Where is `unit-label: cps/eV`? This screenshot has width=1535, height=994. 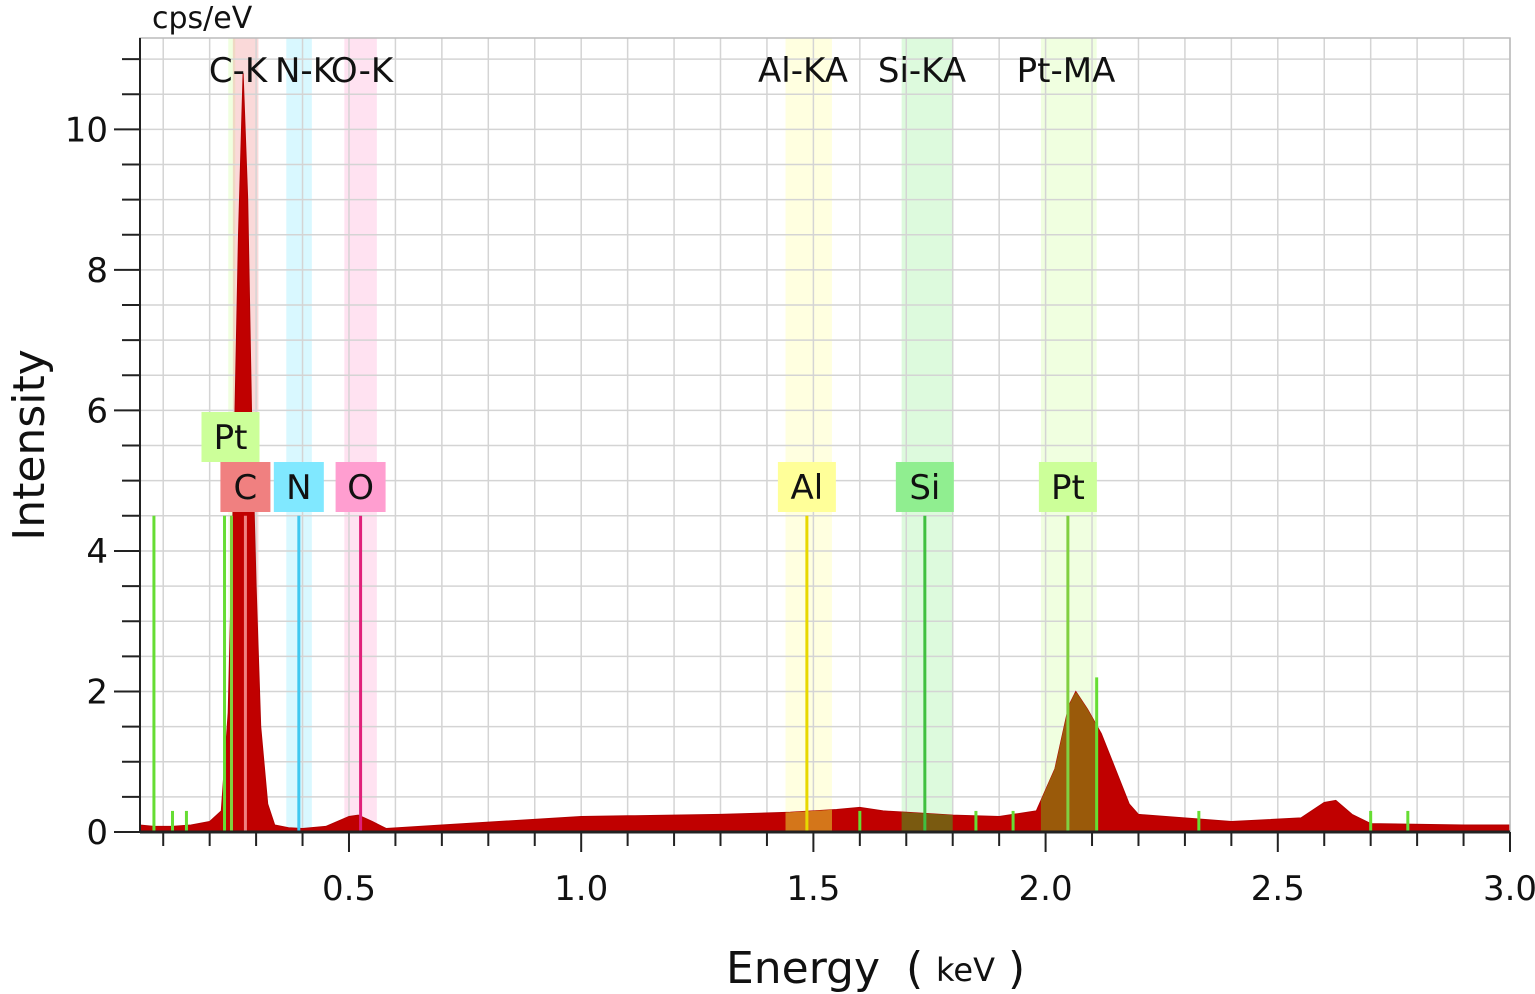
unit-label: cps/eV is located at coordinates (202, 18).